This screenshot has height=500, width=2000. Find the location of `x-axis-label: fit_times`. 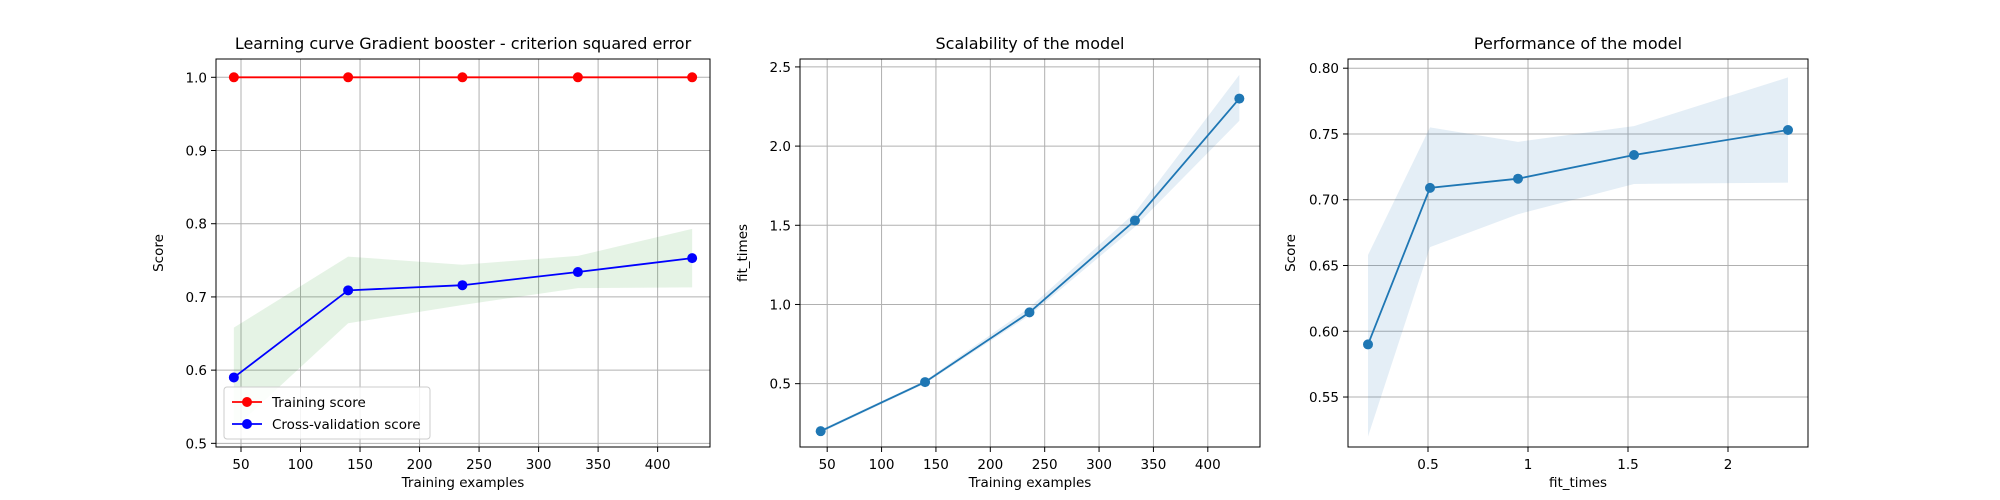

x-axis-label: fit_times is located at coordinates (1578, 483).